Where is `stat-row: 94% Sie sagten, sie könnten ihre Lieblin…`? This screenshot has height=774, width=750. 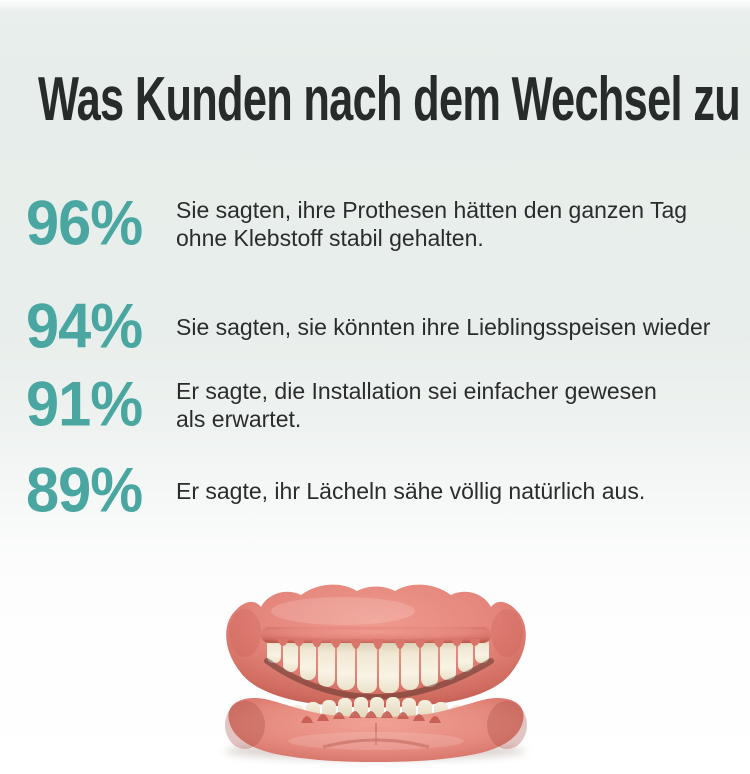
stat-row: 94% Sie sagten, sie könnten ihre Lieblin… is located at coordinates (368, 326).